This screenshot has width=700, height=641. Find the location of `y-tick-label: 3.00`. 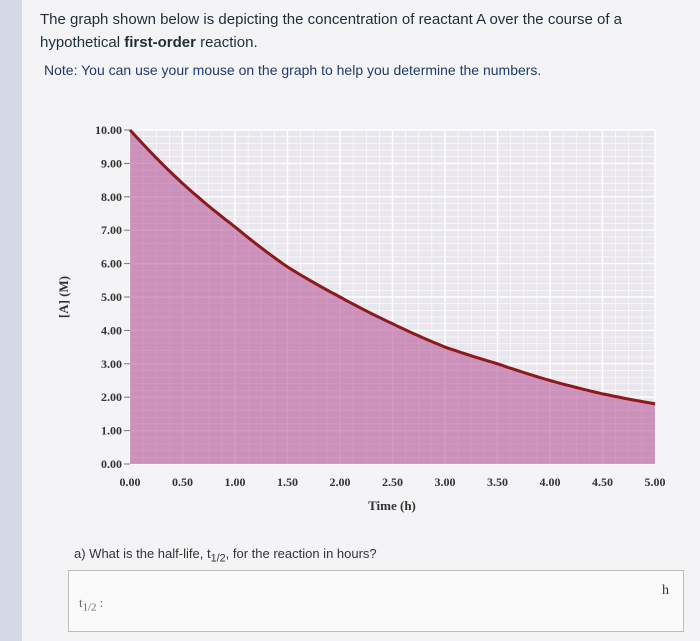

y-tick-label: 3.00 is located at coordinates (111, 364).